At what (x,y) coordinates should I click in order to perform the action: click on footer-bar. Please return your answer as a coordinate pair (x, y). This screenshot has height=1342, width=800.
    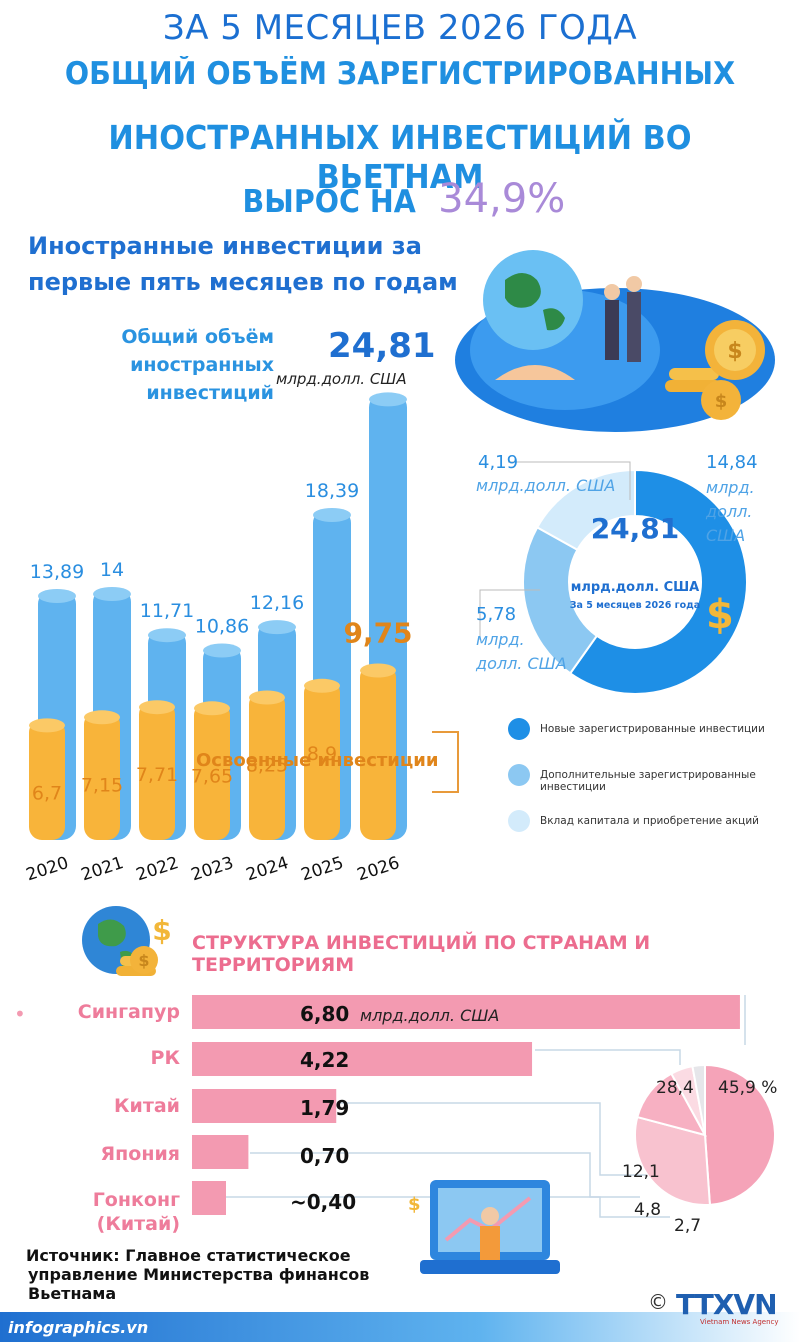
    Looking at the image, I should click on (400, 1327).